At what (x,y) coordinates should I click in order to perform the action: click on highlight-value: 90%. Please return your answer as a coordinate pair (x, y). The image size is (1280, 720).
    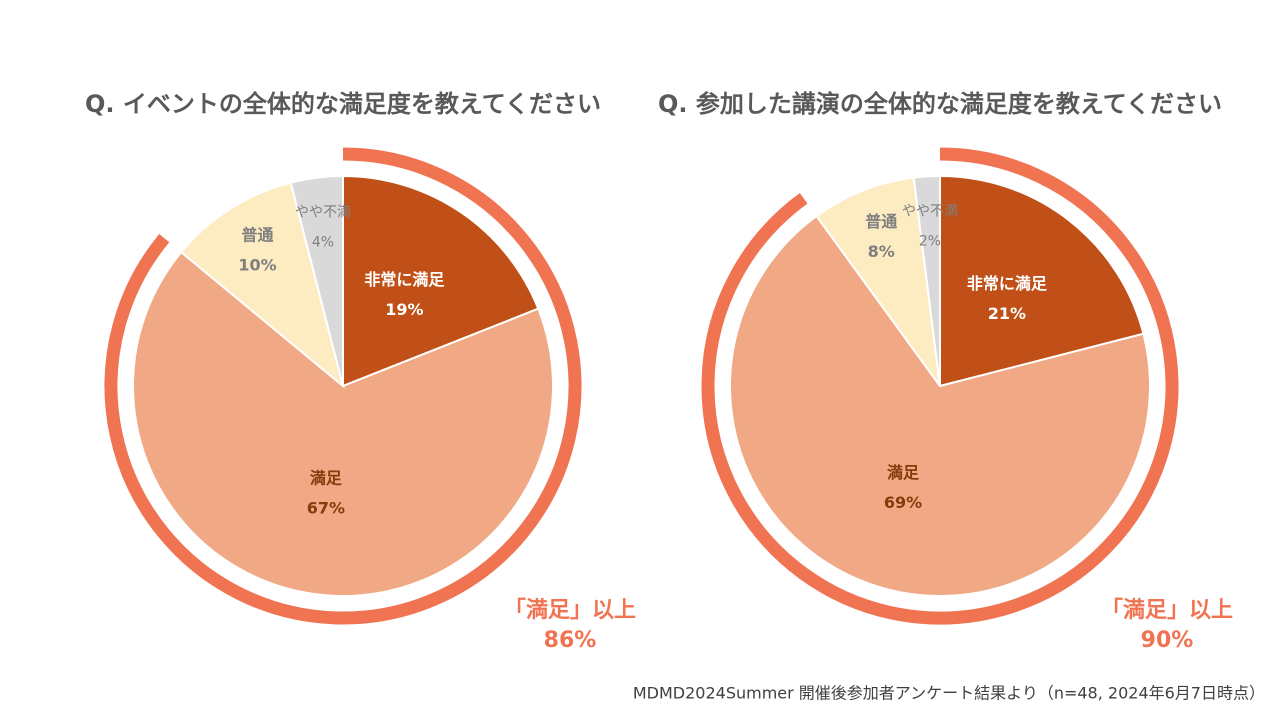
    Looking at the image, I should click on (1167, 640).